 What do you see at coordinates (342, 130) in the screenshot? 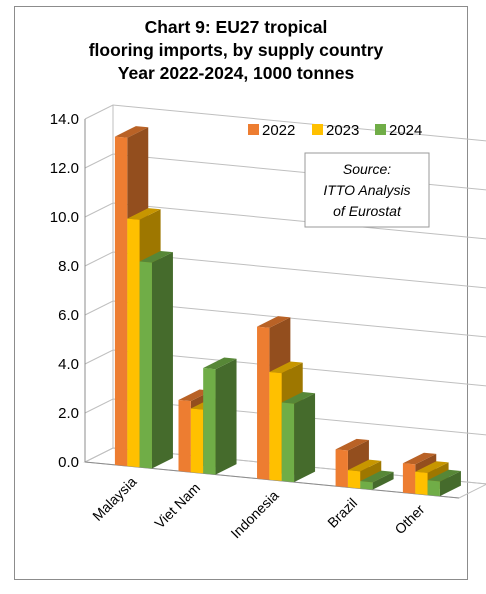
I see `legend-label-2023: 2023` at bounding box center [342, 130].